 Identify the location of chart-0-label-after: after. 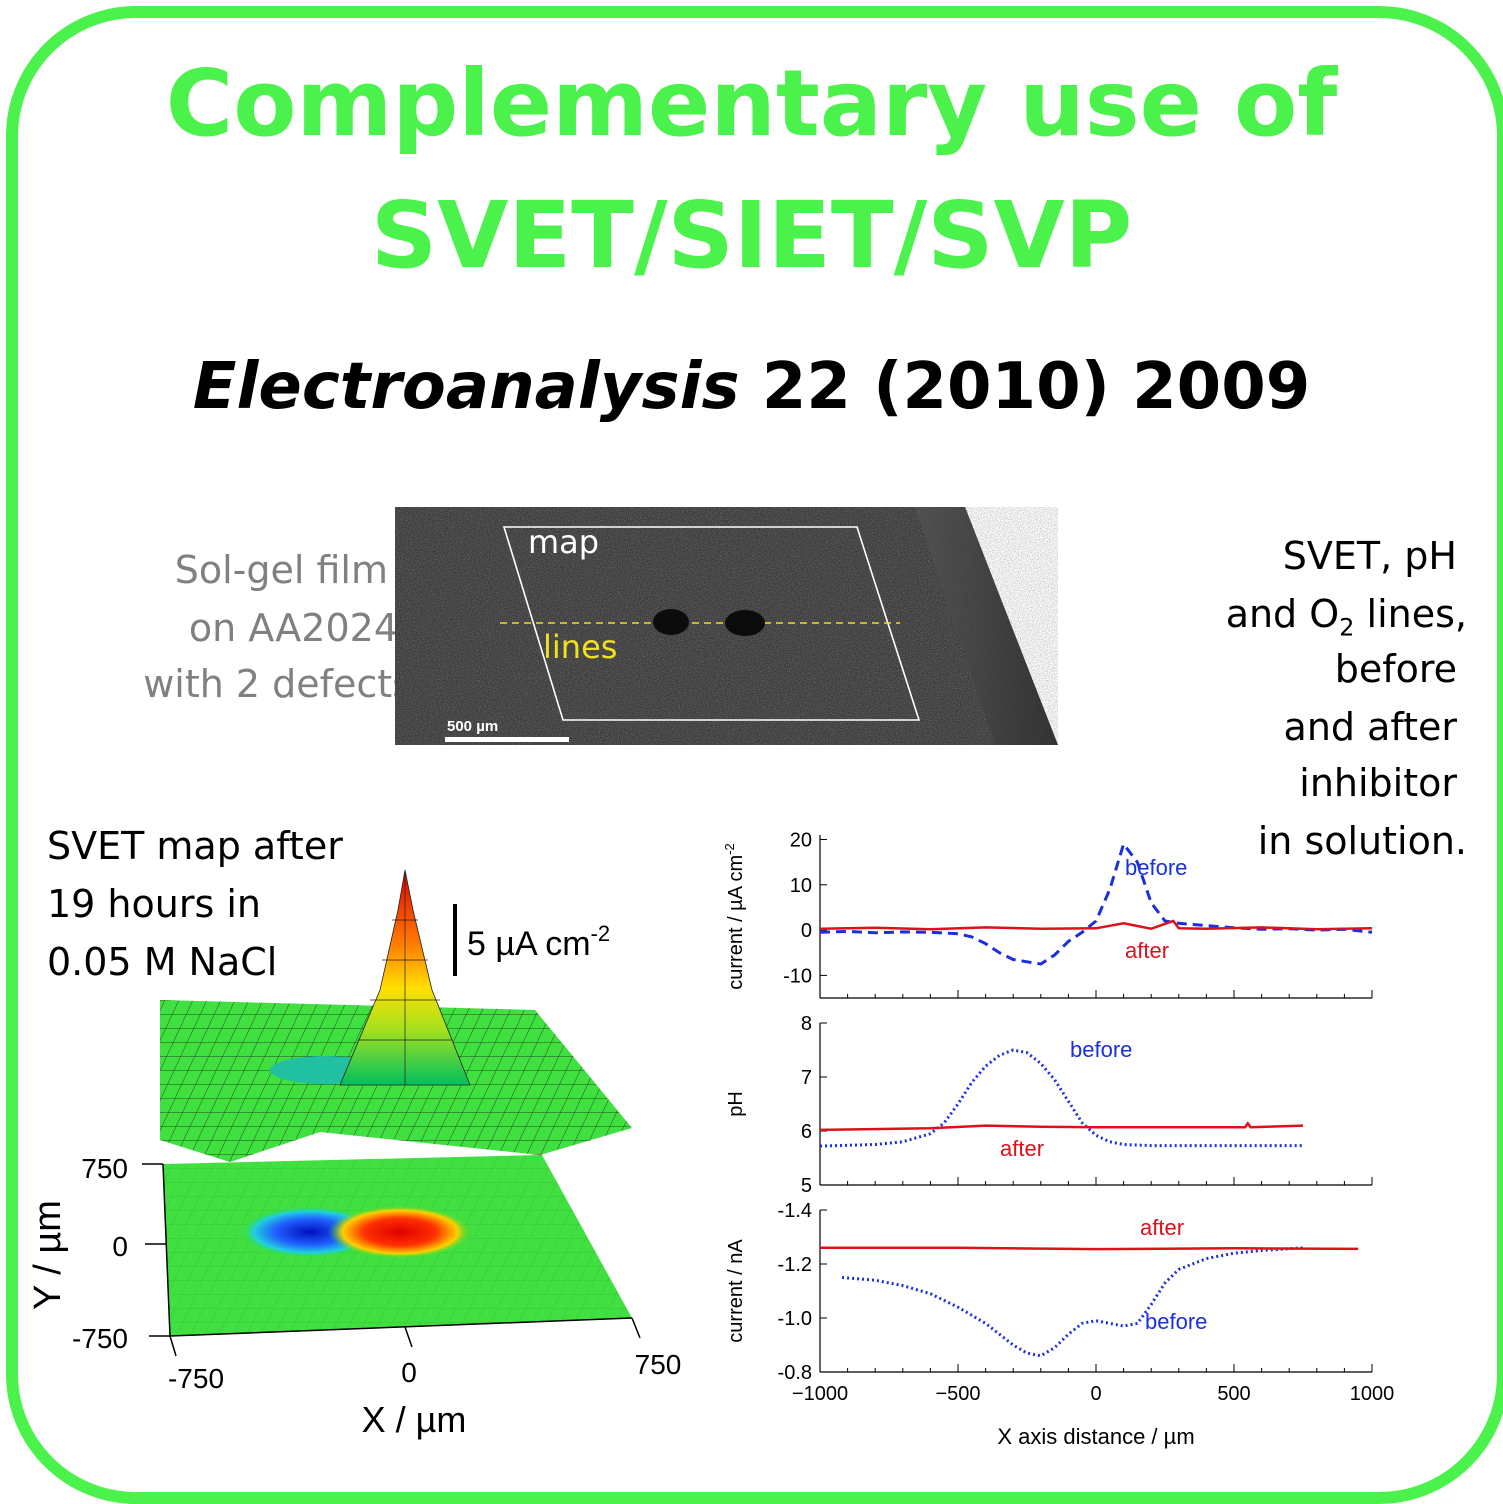
(1147, 950).